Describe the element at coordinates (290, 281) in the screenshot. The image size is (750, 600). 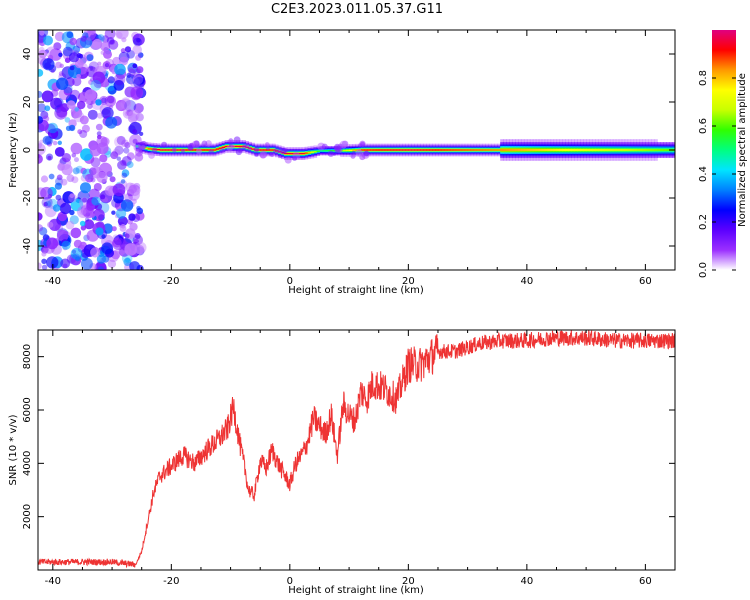
I see `x-tick-label: 0` at that location.